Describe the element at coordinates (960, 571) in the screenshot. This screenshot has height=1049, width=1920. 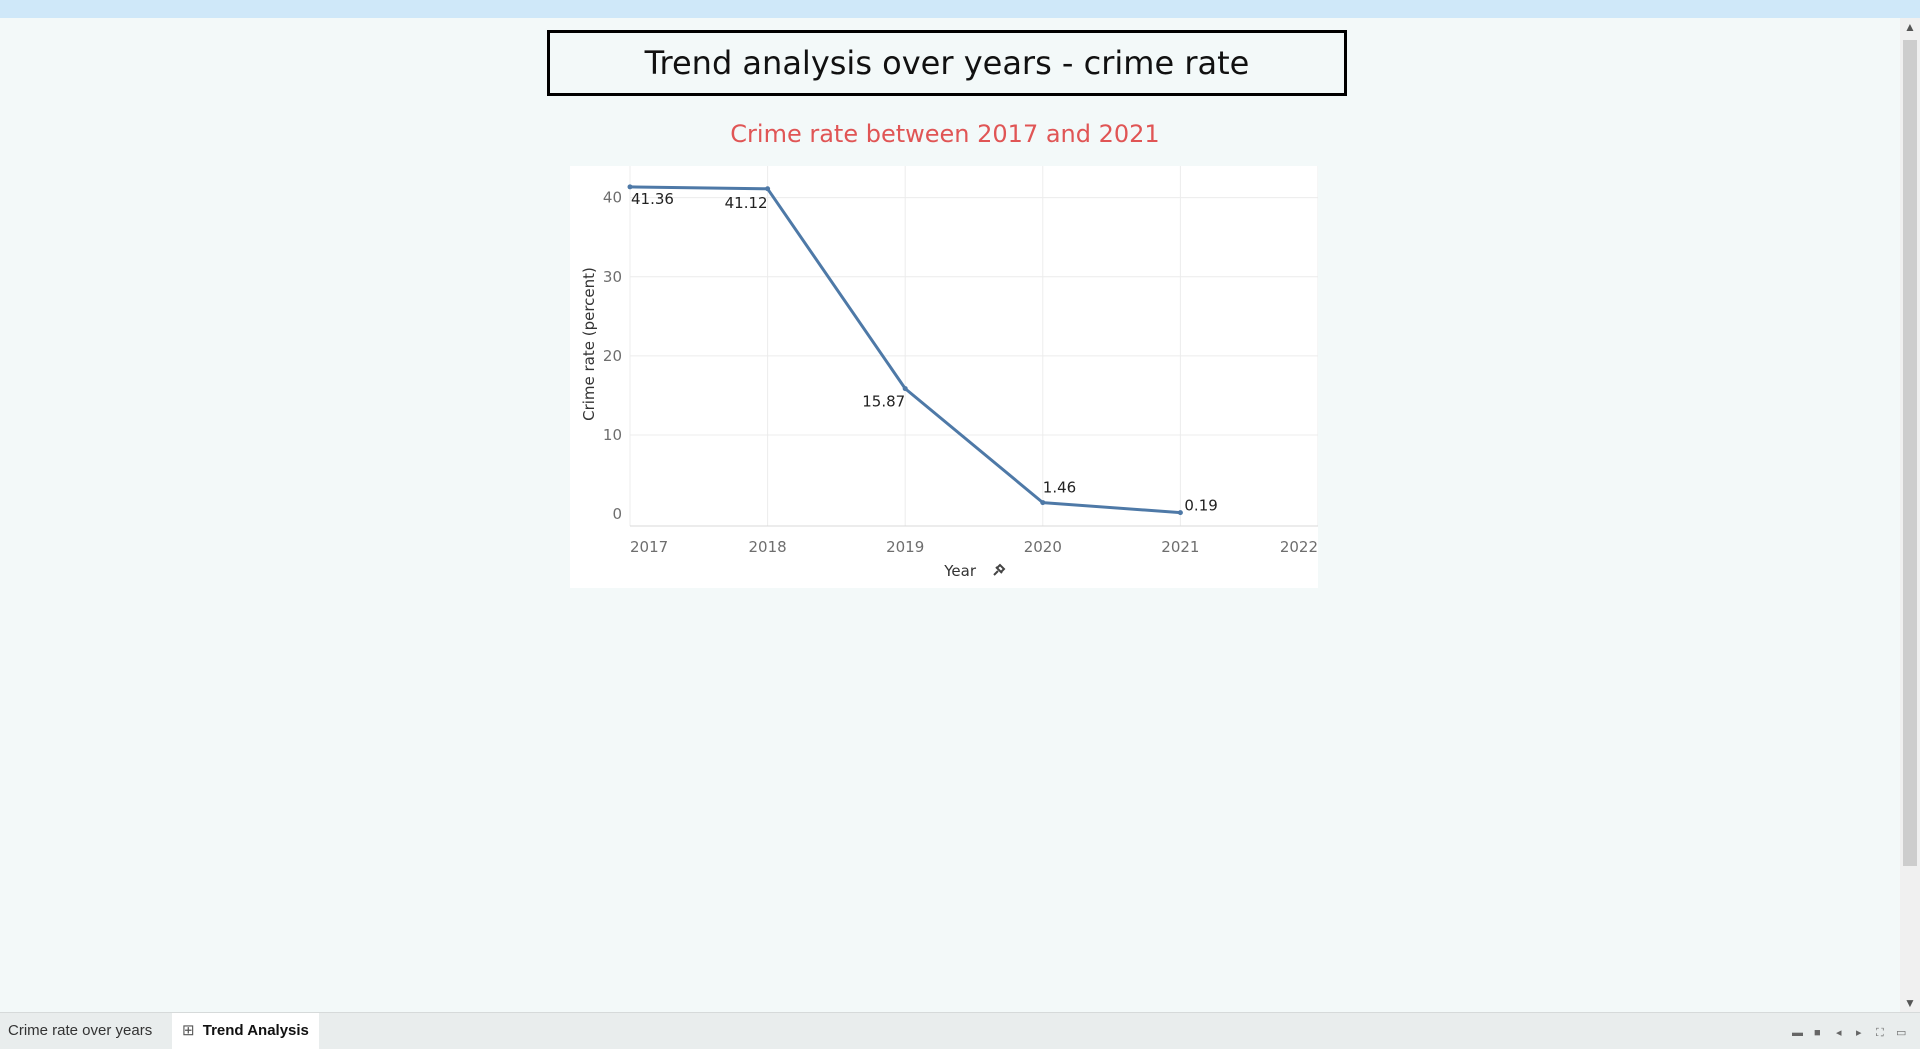
I see `x-axis-title: Year` at that location.